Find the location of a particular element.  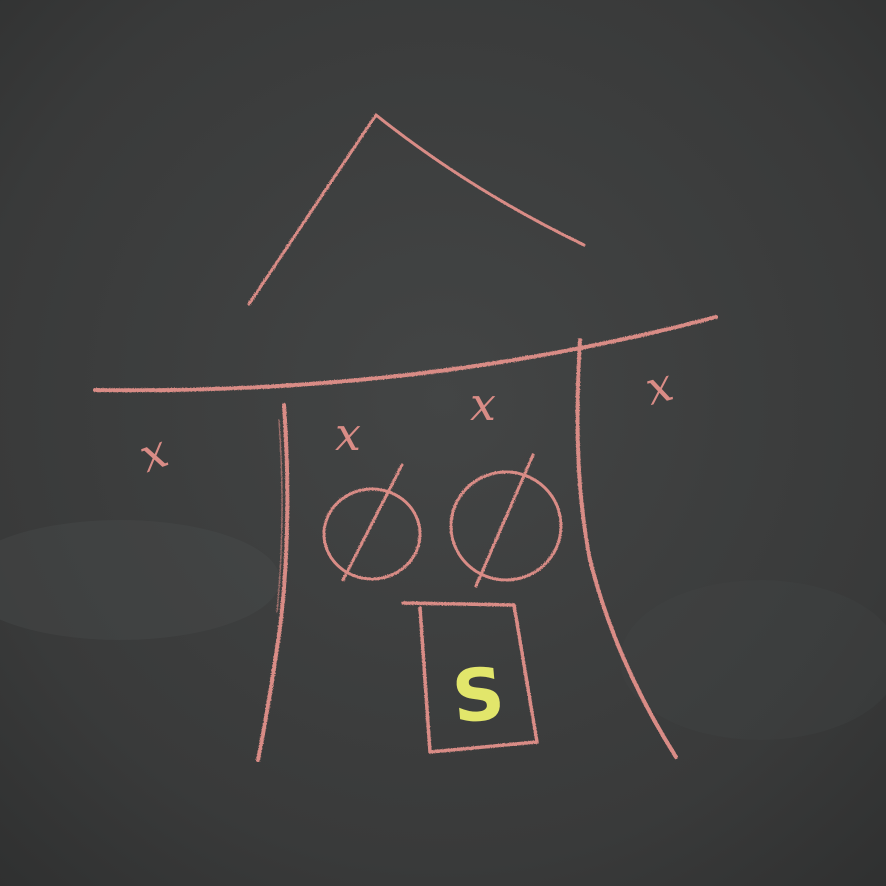

left-wall-inner is located at coordinates (279, 516).